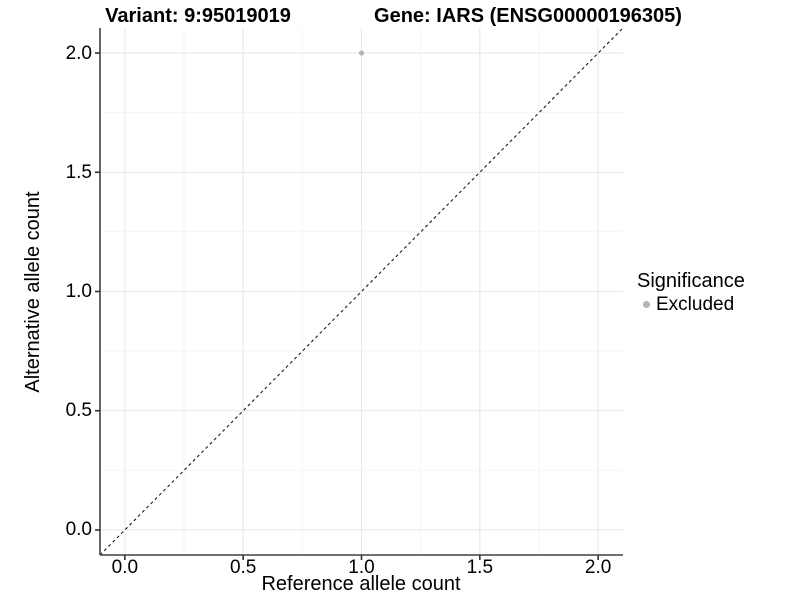 This screenshot has height=600, width=800. I want to click on legend-title: Significance, so click(691, 281).